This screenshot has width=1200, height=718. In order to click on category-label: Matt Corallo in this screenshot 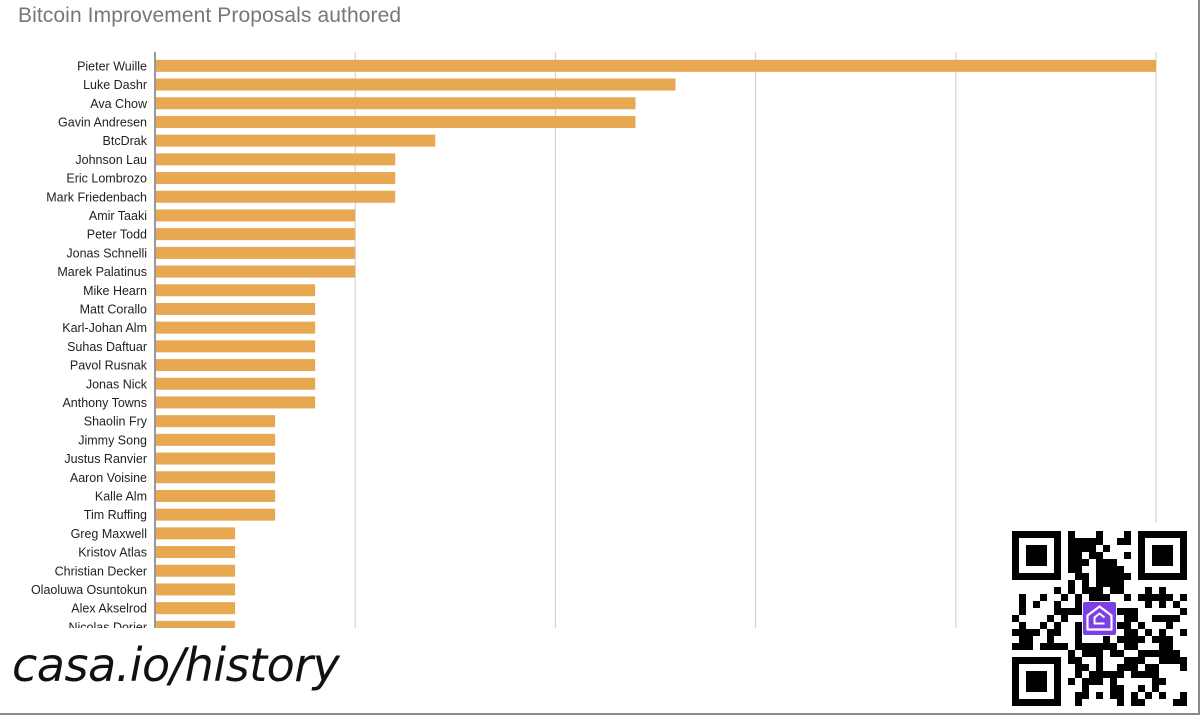, I will do `click(113, 309)`.